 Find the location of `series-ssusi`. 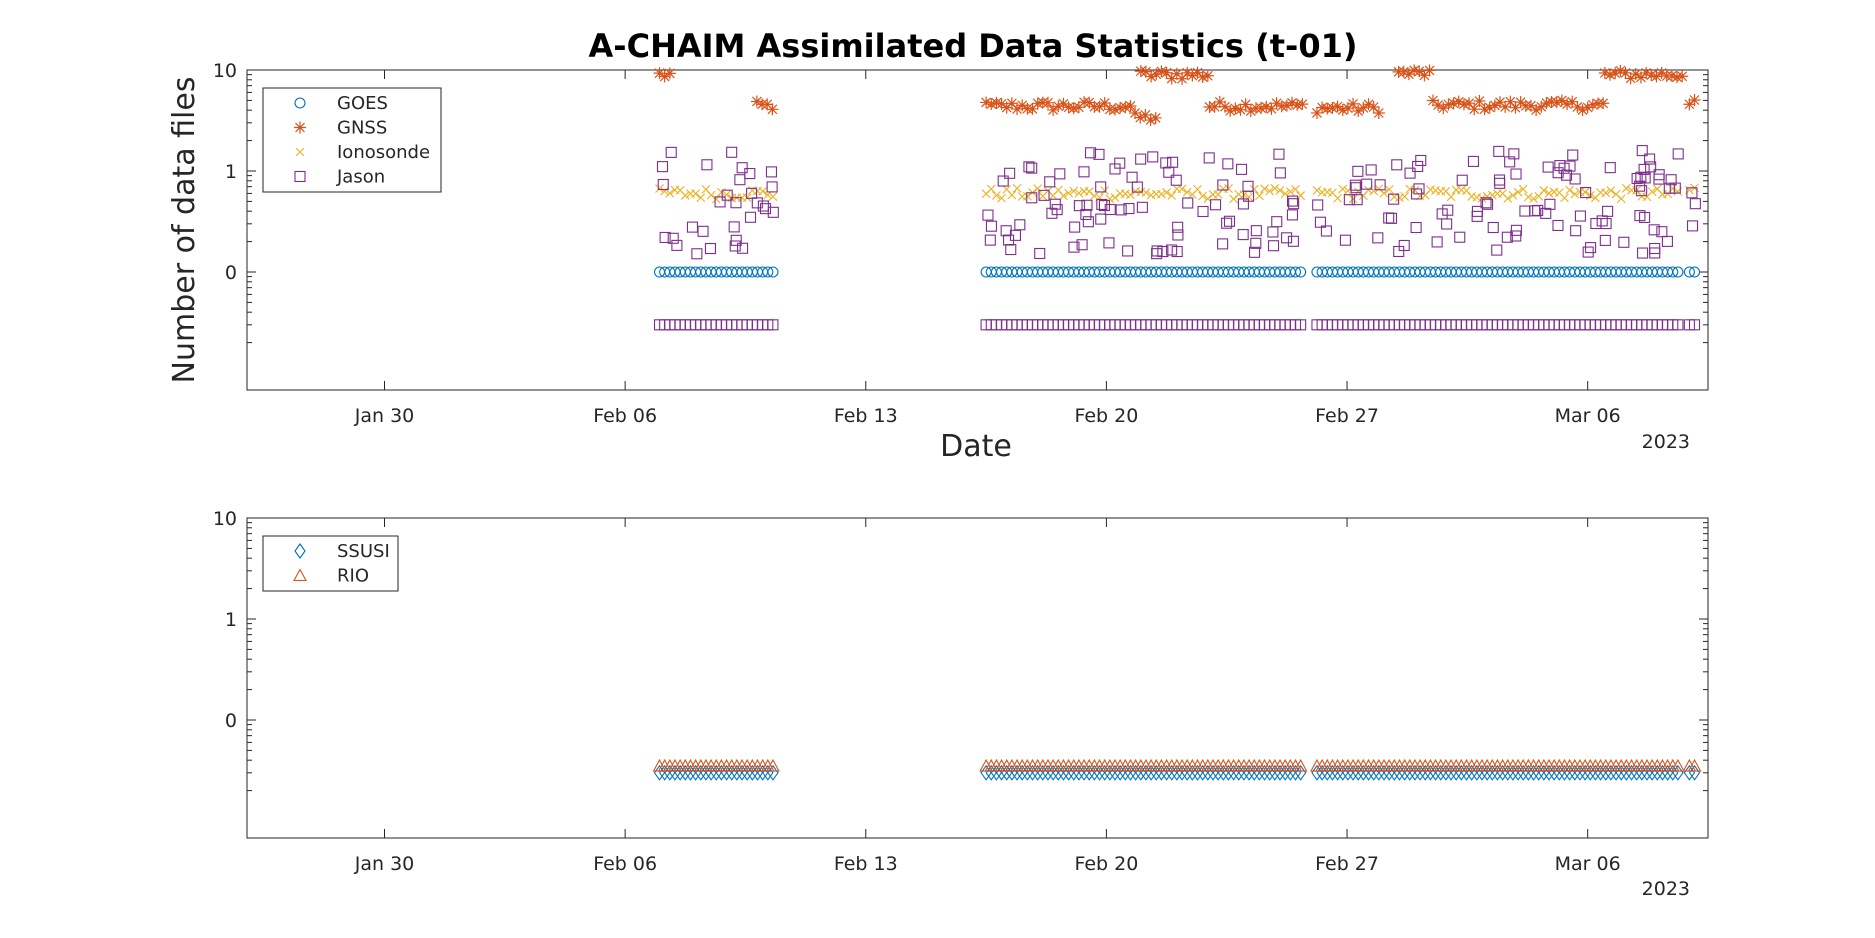

series-ssusi is located at coordinates (1177, 772).